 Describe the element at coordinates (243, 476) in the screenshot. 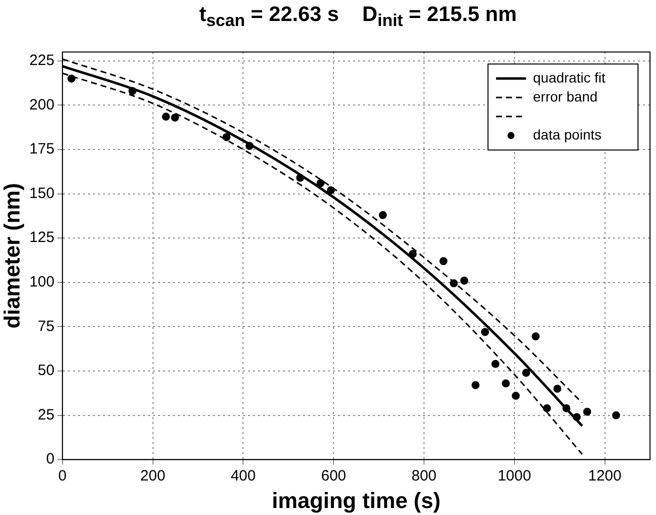

I see `x-tick-label: 400` at that location.